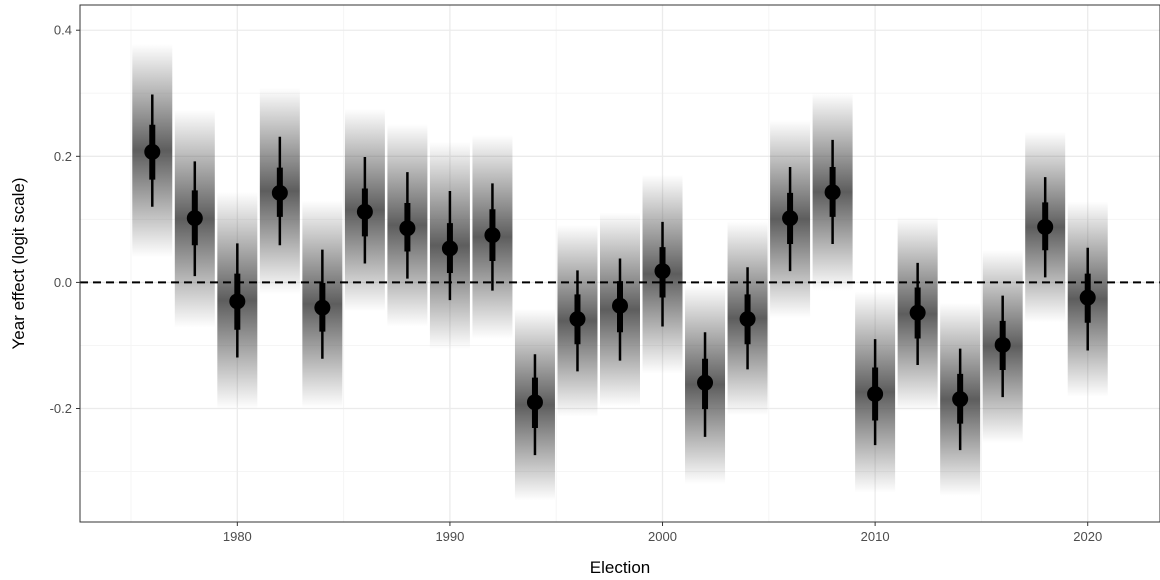  Describe the element at coordinates (449, 536) in the screenshot. I see `x-tick-label: 1990` at that location.